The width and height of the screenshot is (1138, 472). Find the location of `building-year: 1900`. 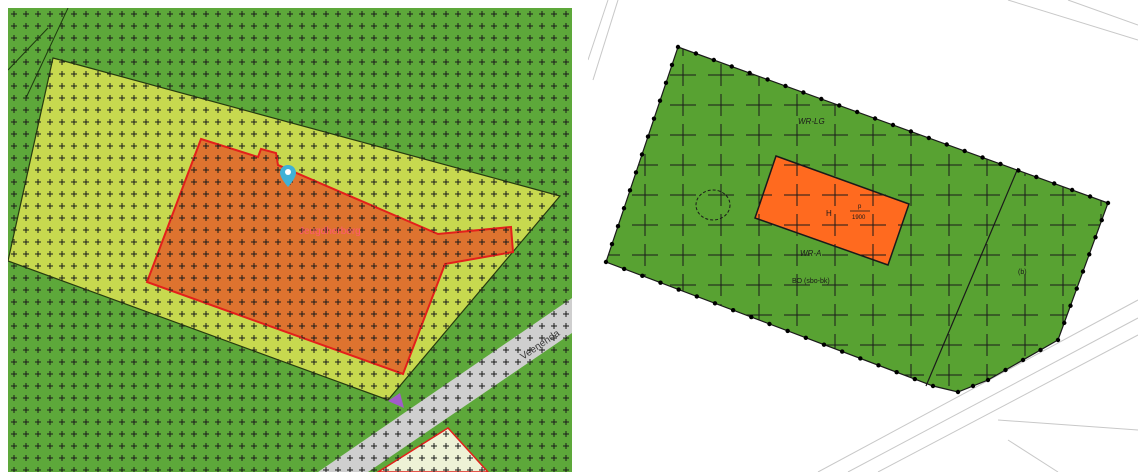

building-year: 1900 is located at coordinates (859, 218).